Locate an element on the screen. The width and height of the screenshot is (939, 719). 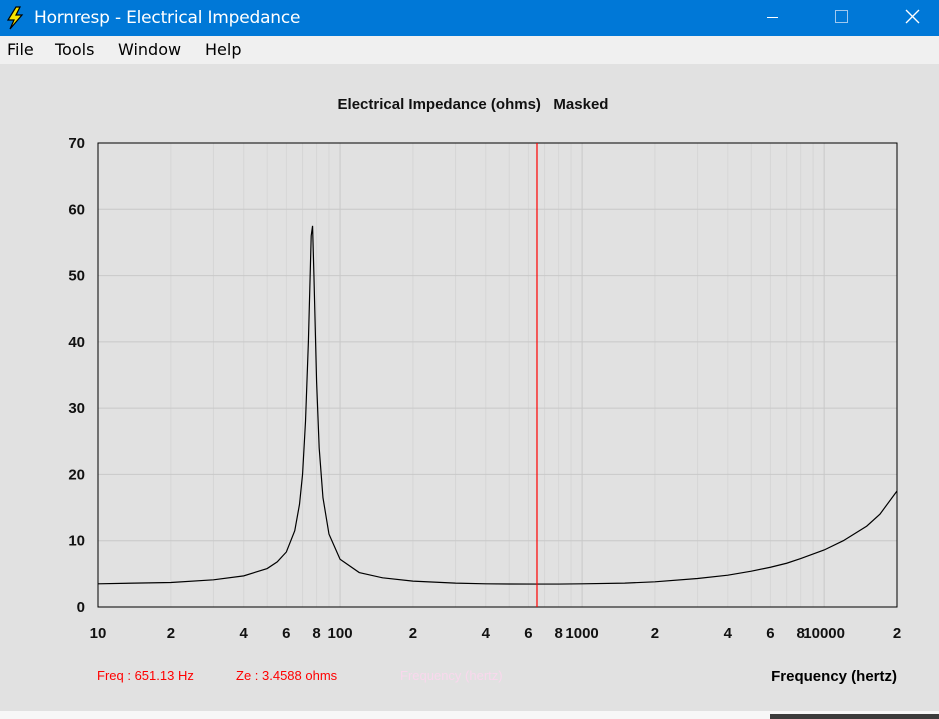
y-tick-labels: 0 10 20 30 40 50 60 70 is located at coordinates (76, 375).